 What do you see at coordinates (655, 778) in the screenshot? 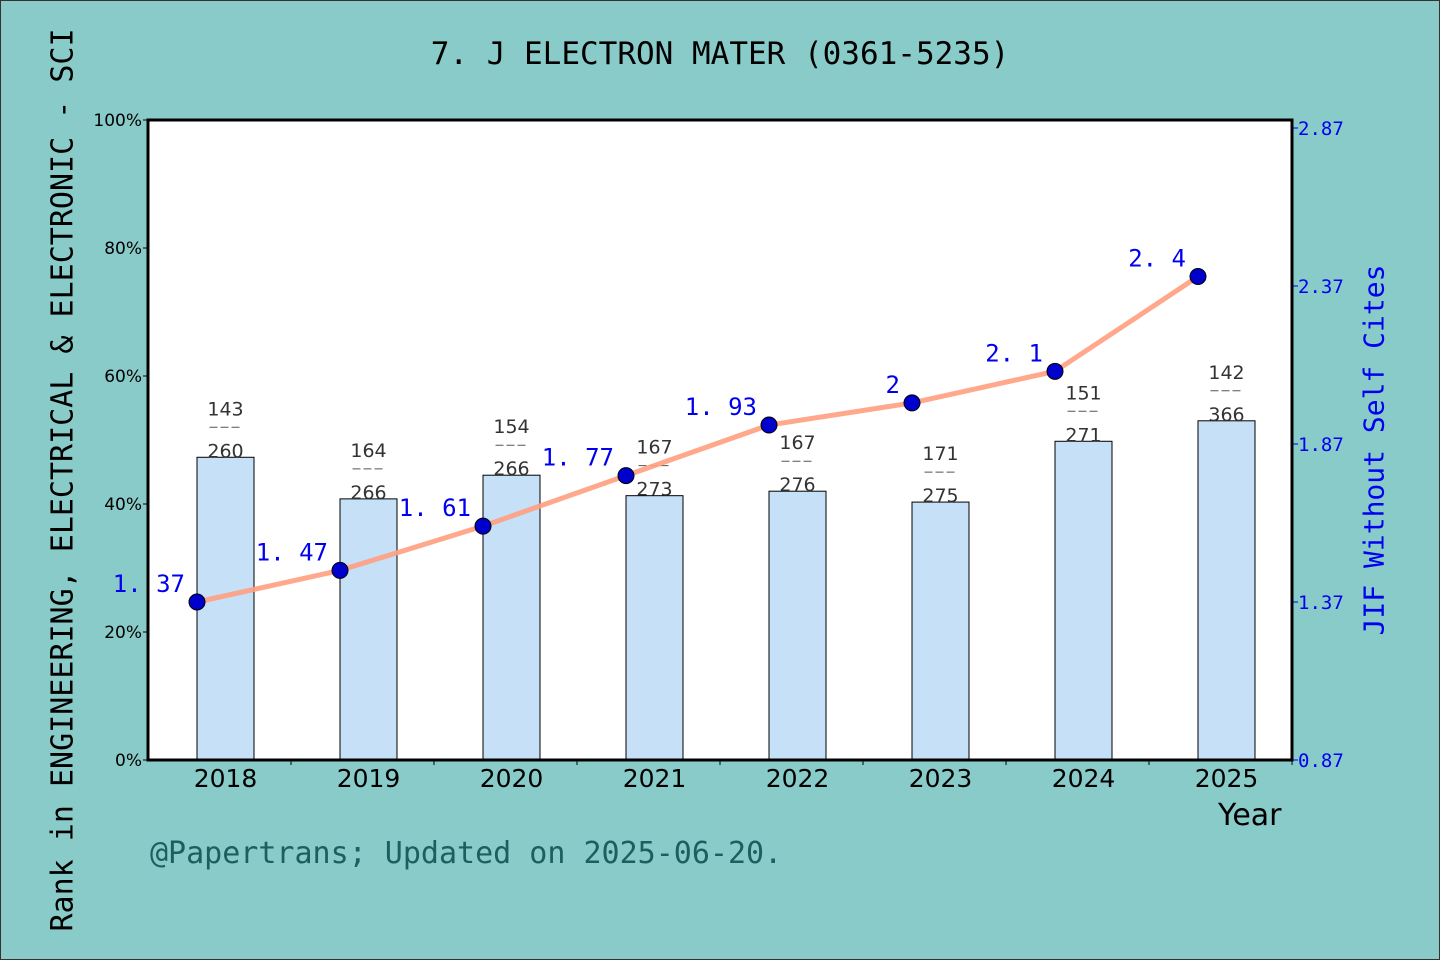
I see `x-tick-label: 2021` at bounding box center [655, 778].